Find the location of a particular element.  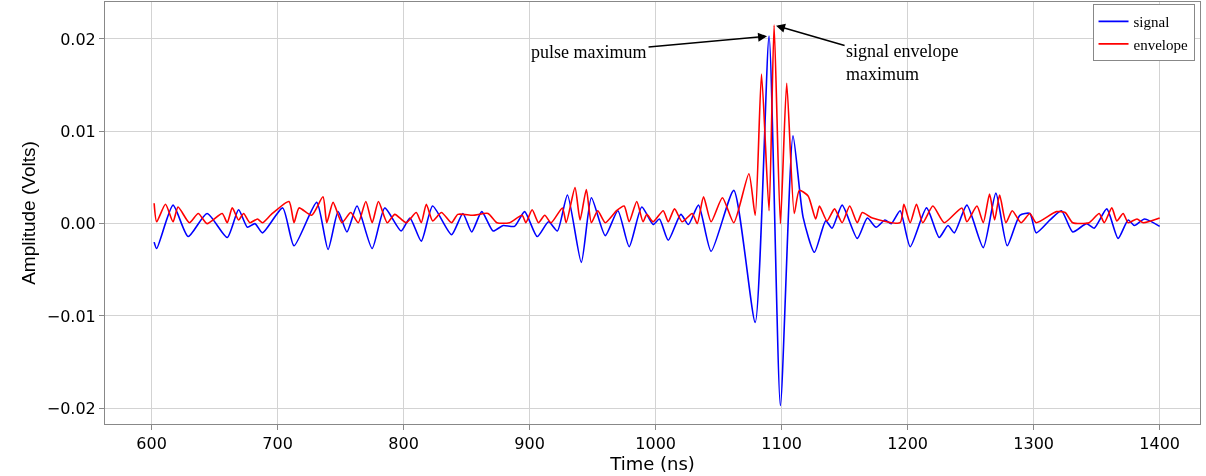

x-tick-label: 900 is located at coordinates (529, 444).